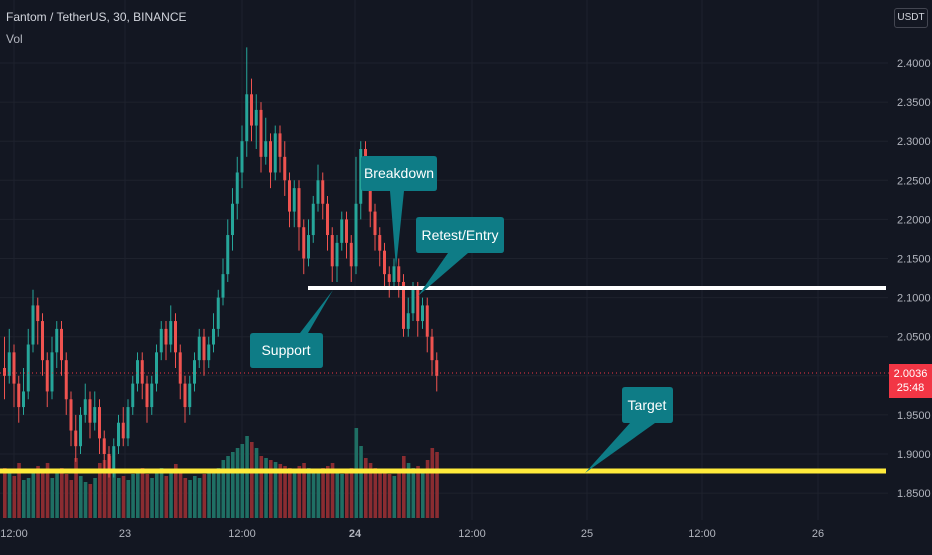  Describe the element at coordinates (96, 17) in the screenshot. I see `symbol-title: Fantom / TetherUS, 30, BINANCE` at that location.